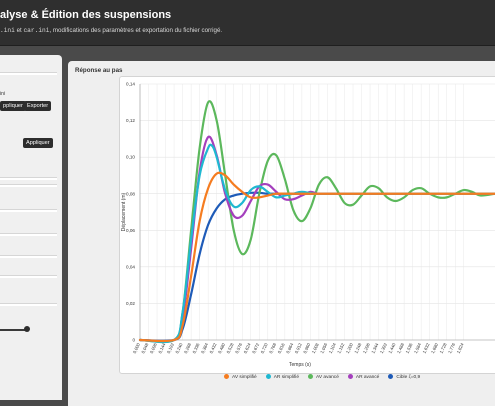 This screenshot has width=495, height=406. I want to click on legend-item: AV avancé, so click(323, 377).